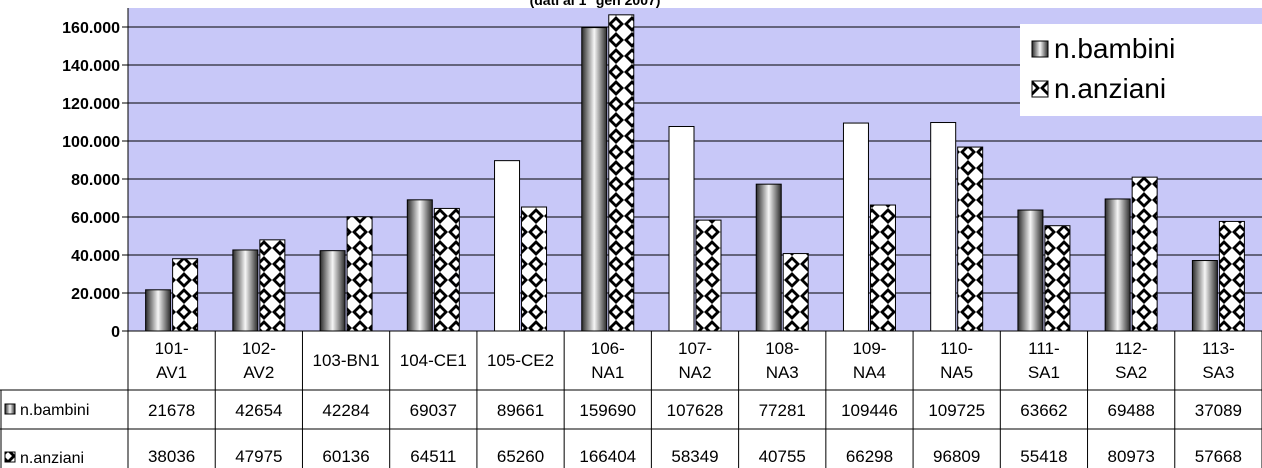 This screenshot has height=468, width=1262. Describe the element at coordinates (433, 456) in the screenshot. I see `cell-n-anziani: 64511` at that location.